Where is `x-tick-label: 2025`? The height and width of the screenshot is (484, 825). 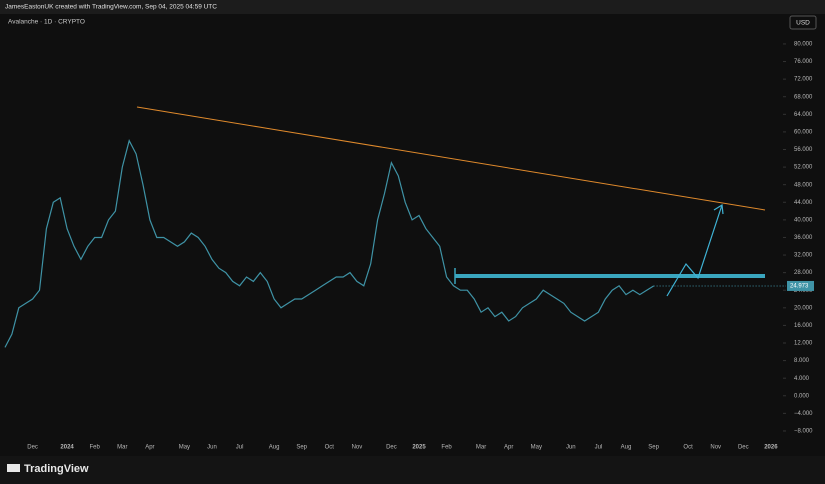 x-tick-label: 2025 is located at coordinates (419, 448).